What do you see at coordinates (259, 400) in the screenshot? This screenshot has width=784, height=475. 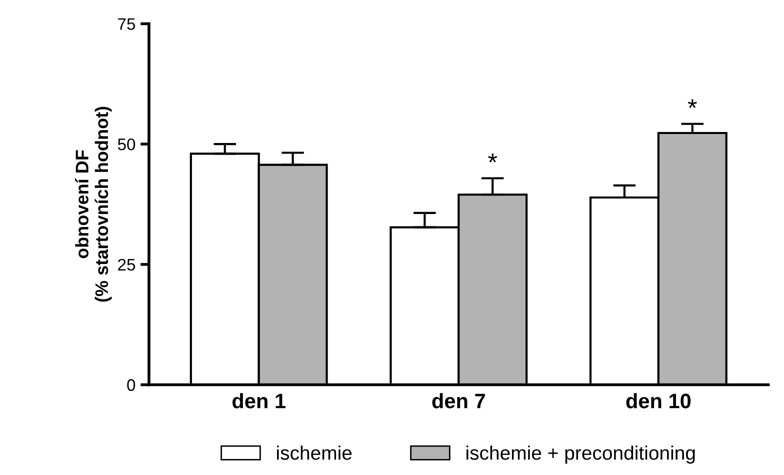 I see `x-tick-label: den 1` at bounding box center [259, 400].